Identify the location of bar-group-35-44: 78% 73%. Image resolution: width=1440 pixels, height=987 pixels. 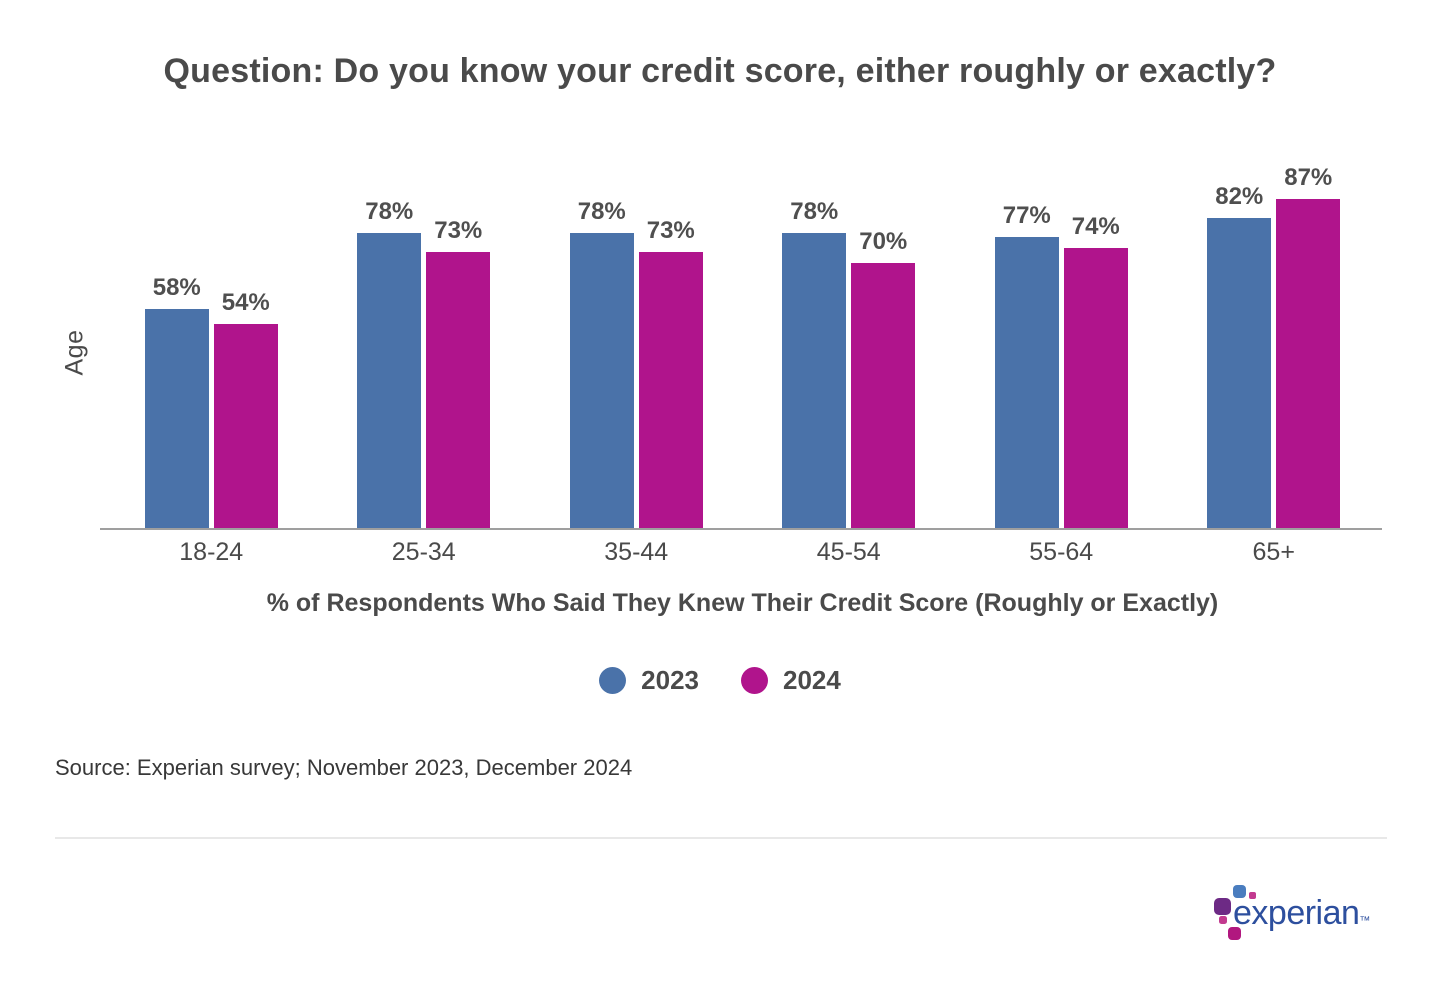
(636, 358).